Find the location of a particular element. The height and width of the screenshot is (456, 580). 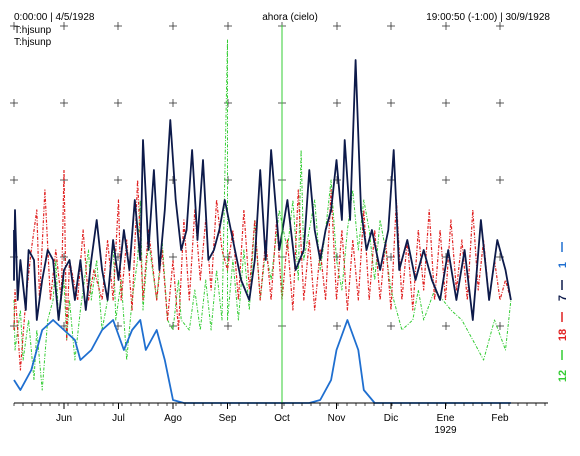

x-tick-label: Sep is located at coordinates (228, 418).